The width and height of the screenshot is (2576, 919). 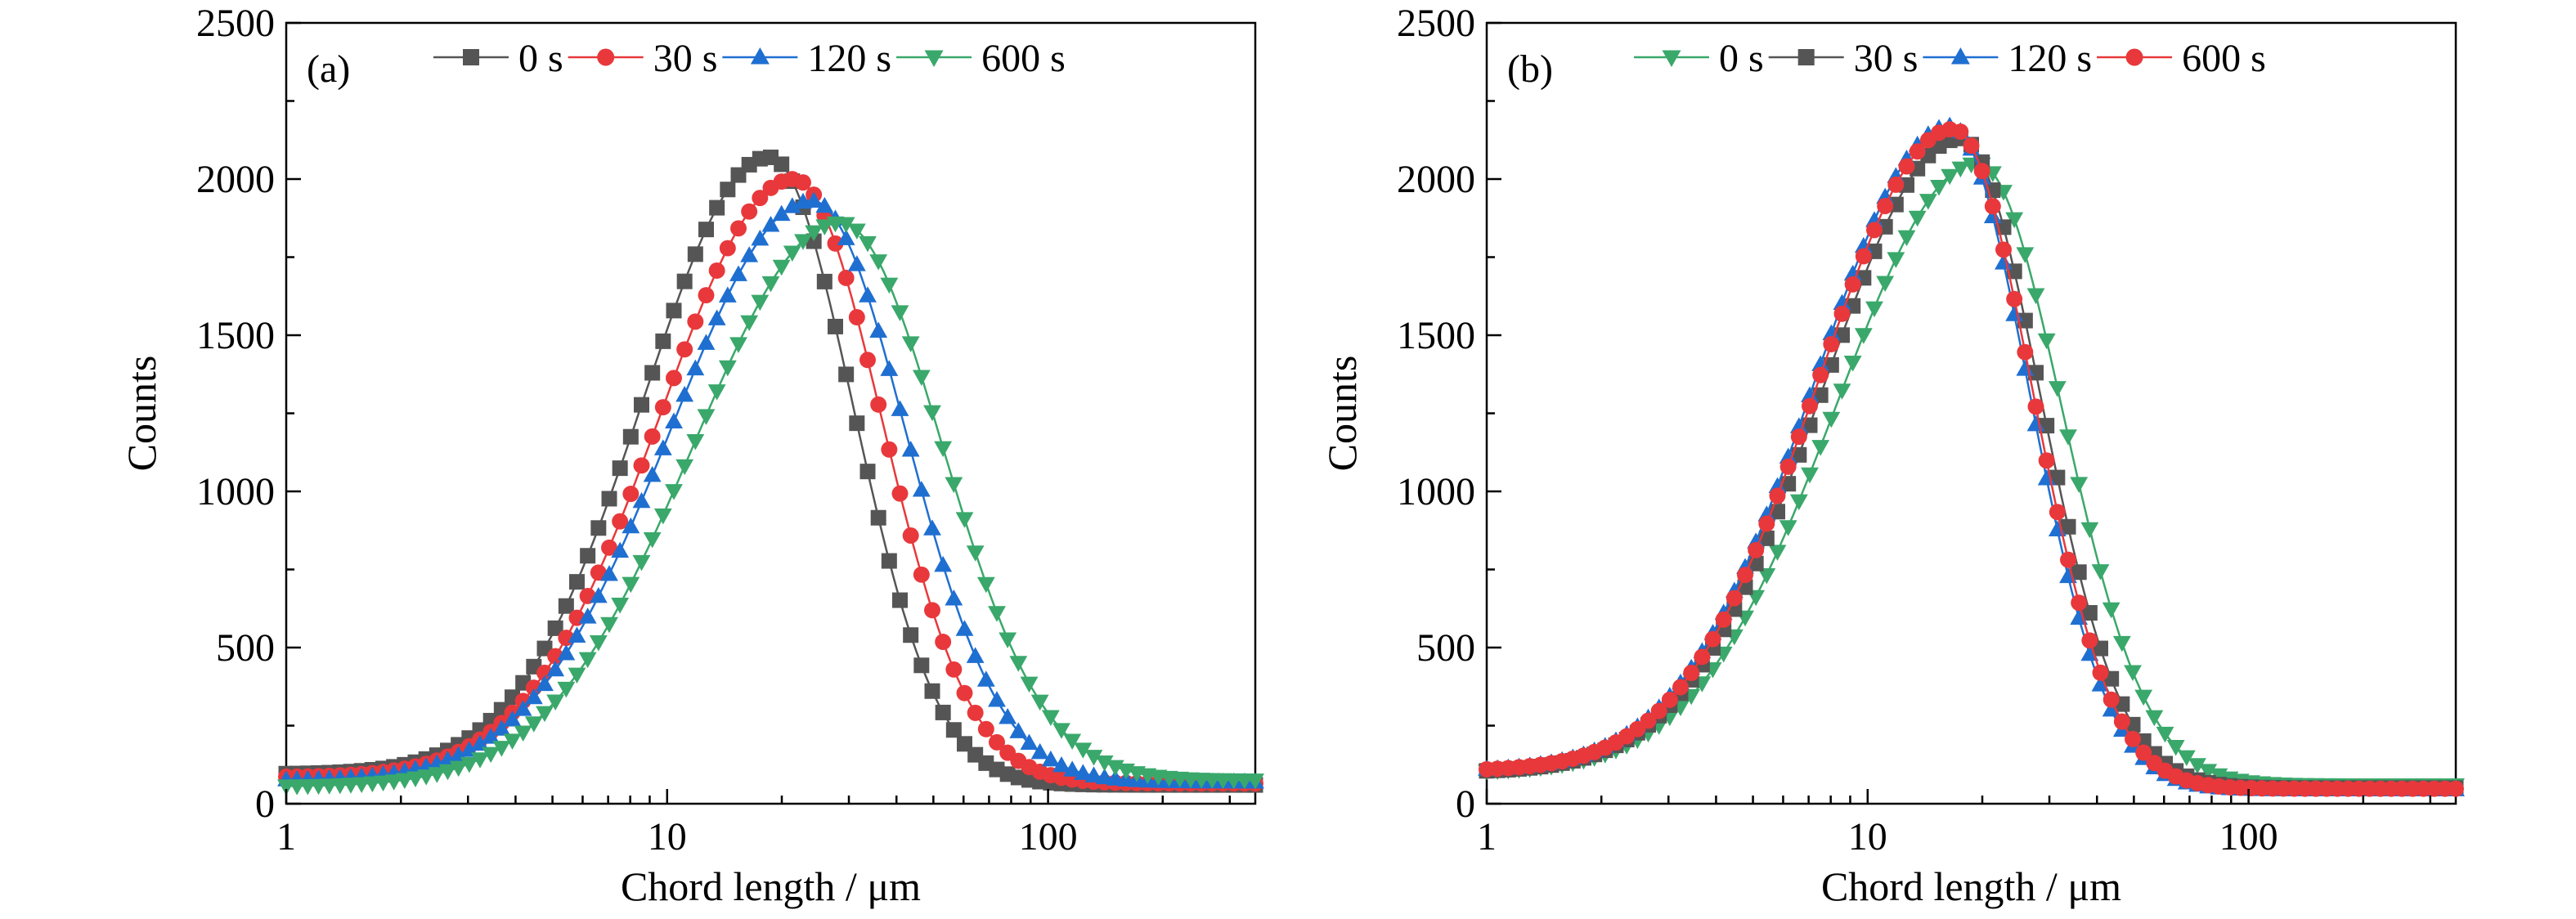 What do you see at coordinates (1487, 836) in the screenshot?
I see `x-tick-label: 1` at bounding box center [1487, 836].